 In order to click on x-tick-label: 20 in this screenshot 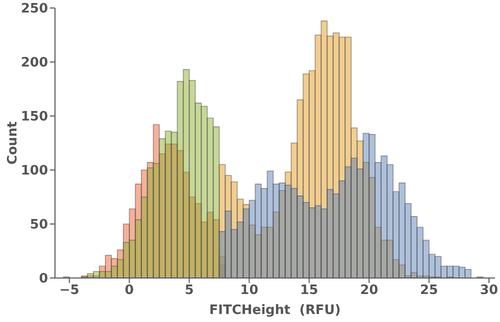, I will do `click(369, 290)`.